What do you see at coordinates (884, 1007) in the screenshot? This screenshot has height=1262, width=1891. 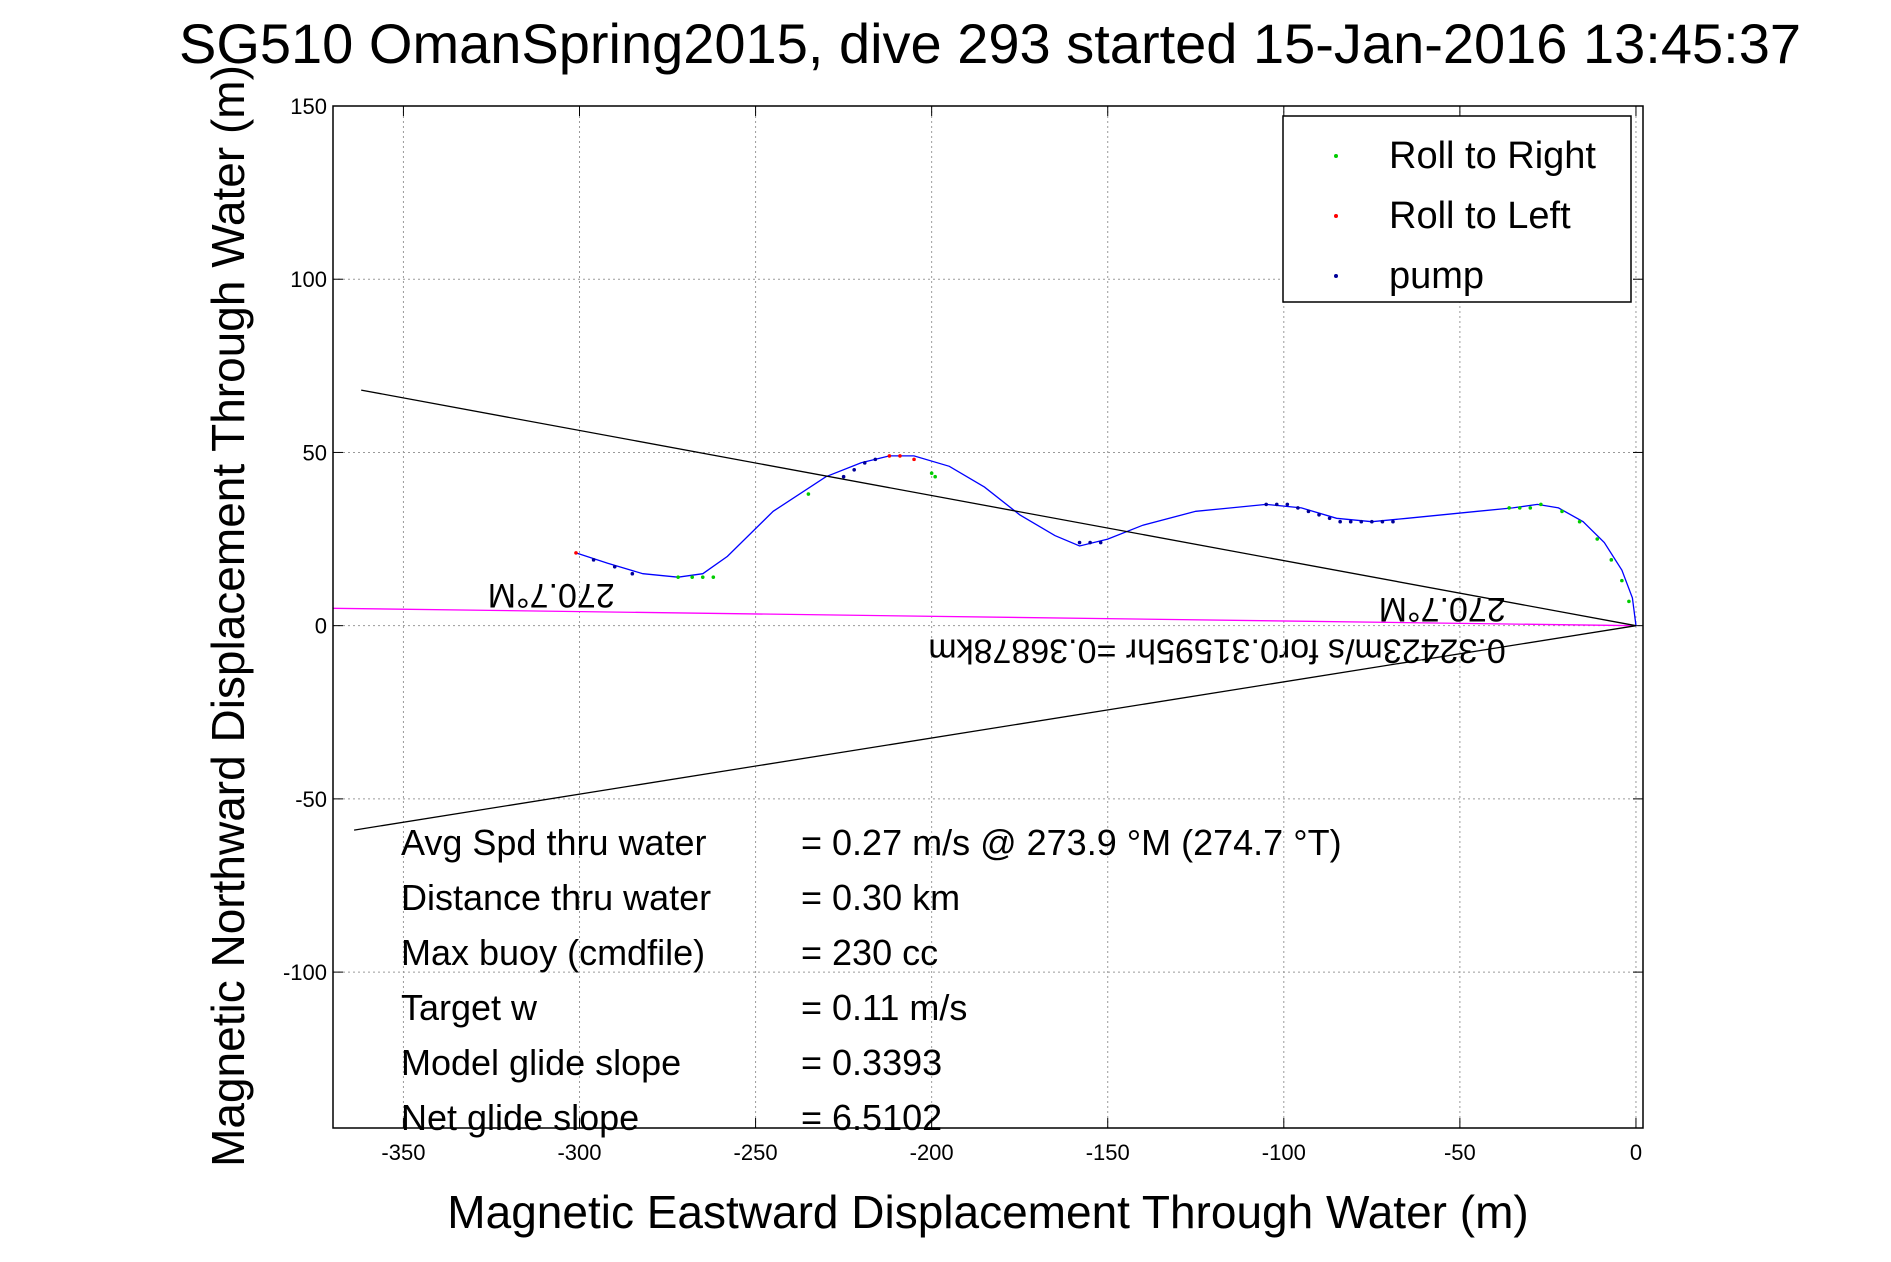 I see `stat-value: = 0.11 m/s` at bounding box center [884, 1007].